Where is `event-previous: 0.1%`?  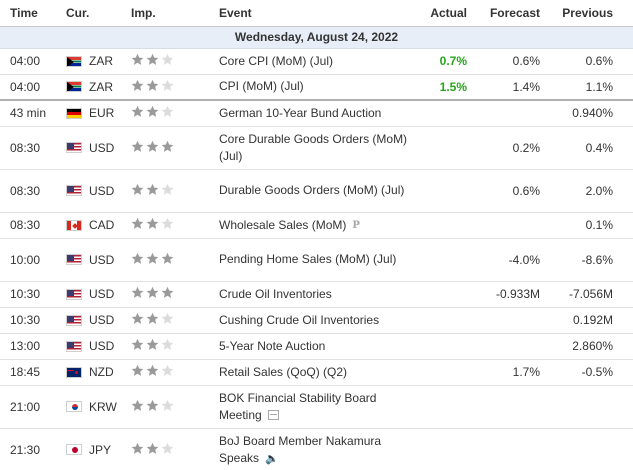
event-previous: 0.1% is located at coordinates (586, 225).